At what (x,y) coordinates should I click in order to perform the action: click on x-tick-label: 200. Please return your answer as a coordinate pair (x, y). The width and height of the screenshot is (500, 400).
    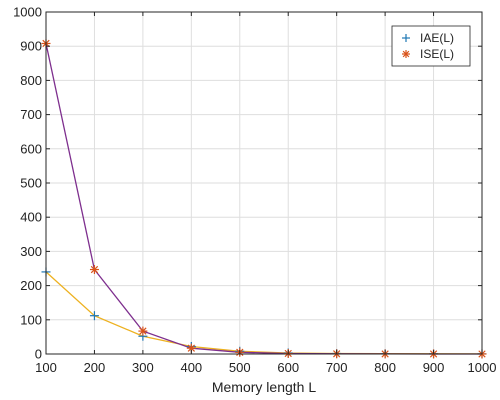
    Looking at the image, I should click on (95, 367).